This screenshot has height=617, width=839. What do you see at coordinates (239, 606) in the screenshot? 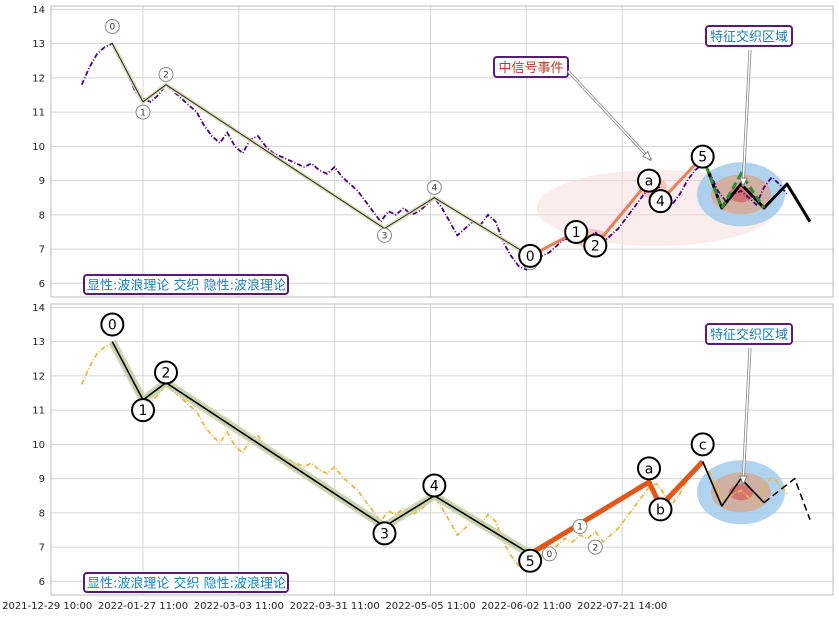
I see `x-tick-label: 2022-03-03 11:00` at bounding box center [239, 606].